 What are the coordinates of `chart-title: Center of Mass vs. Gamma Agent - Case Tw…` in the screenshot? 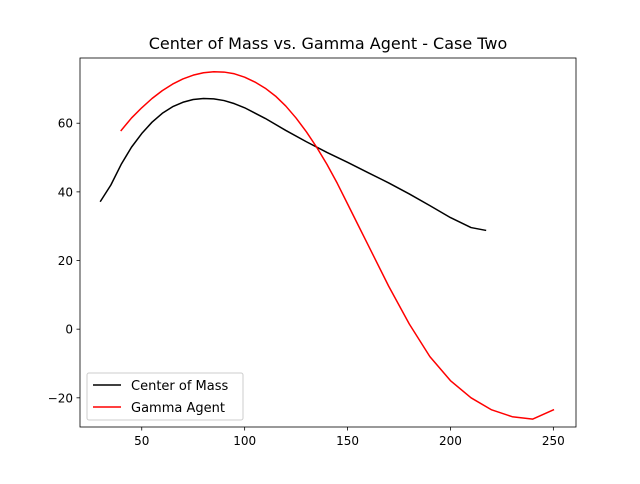 It's located at (328, 43).